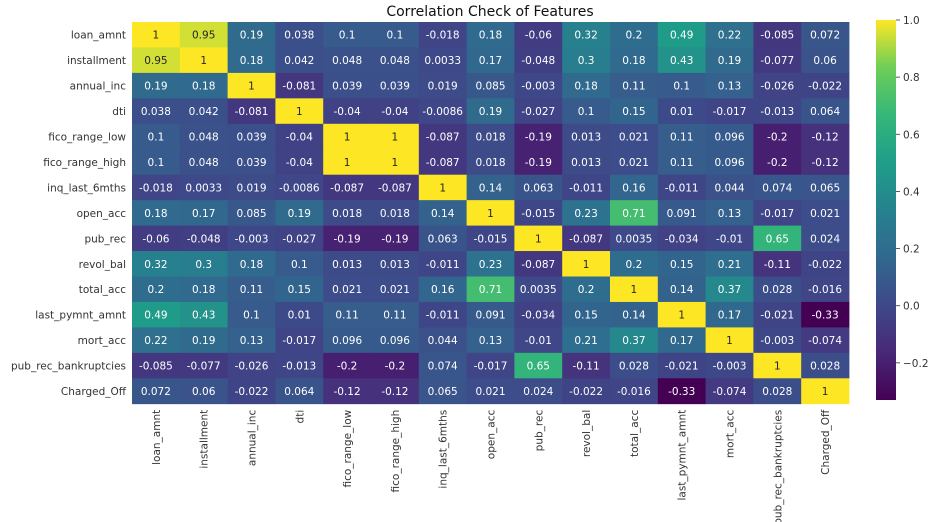  I want to click on cell-value-label: 0.65, so click(777, 239).